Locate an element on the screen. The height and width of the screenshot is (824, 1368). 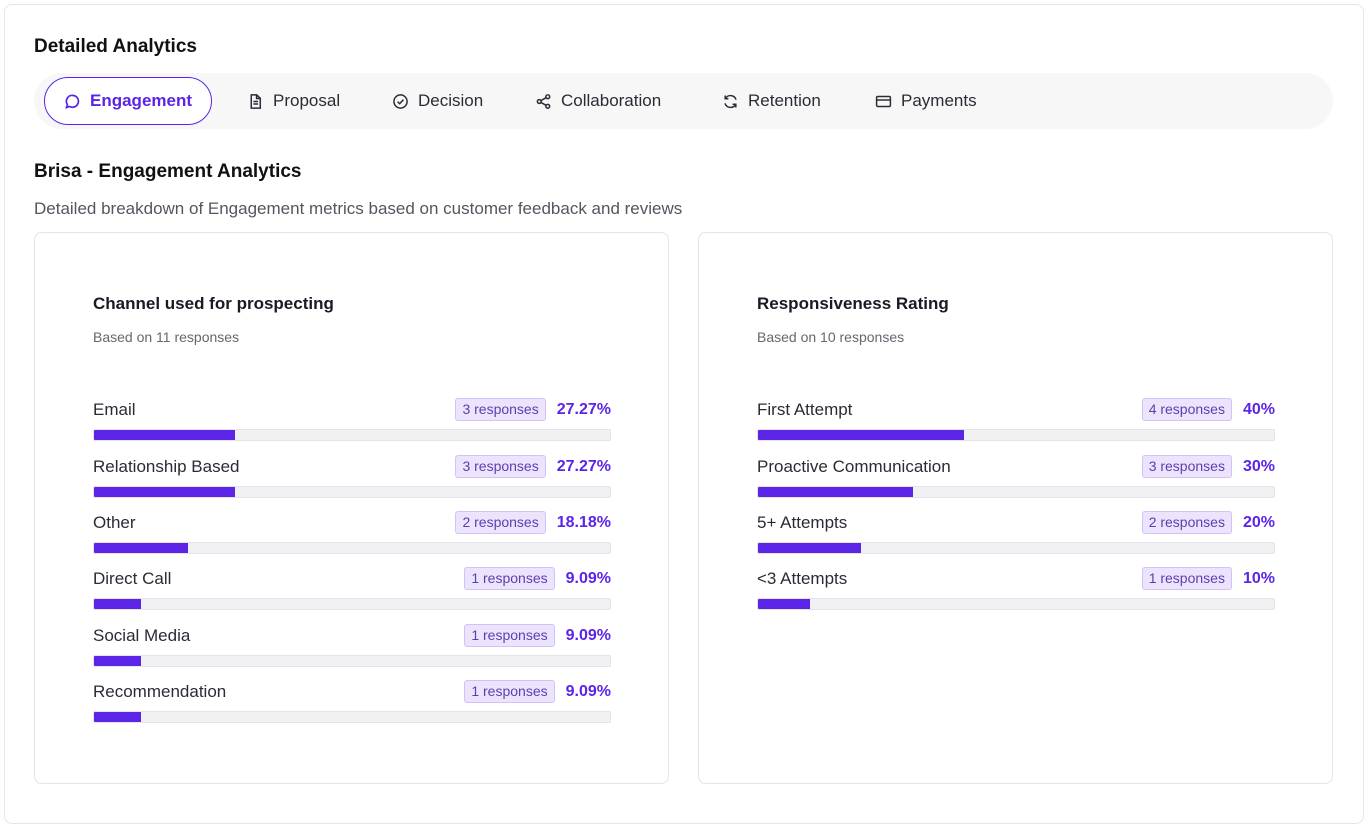
list-item: Proactive Communication 3 responses 30% is located at coordinates (1016, 477).